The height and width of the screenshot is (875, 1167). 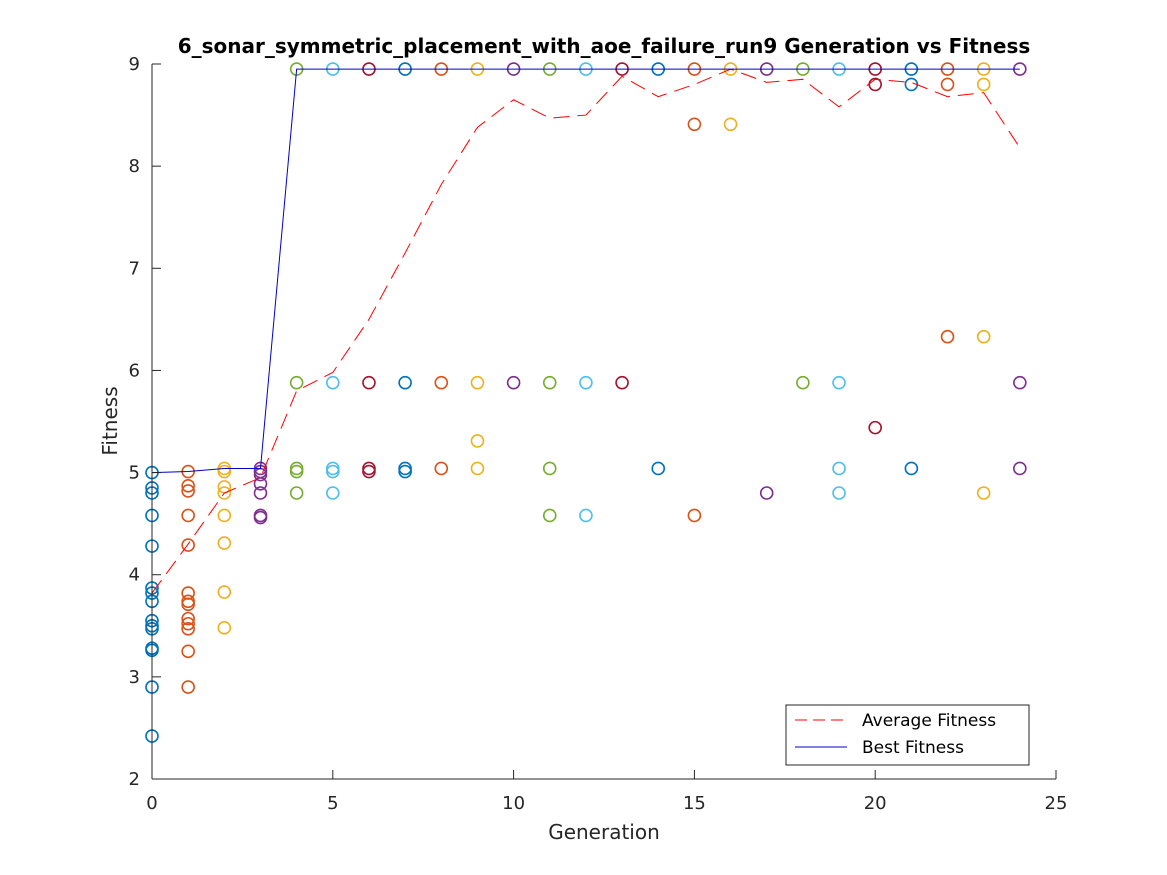 I want to click on y-tick-label: 6, so click(x=134, y=370).